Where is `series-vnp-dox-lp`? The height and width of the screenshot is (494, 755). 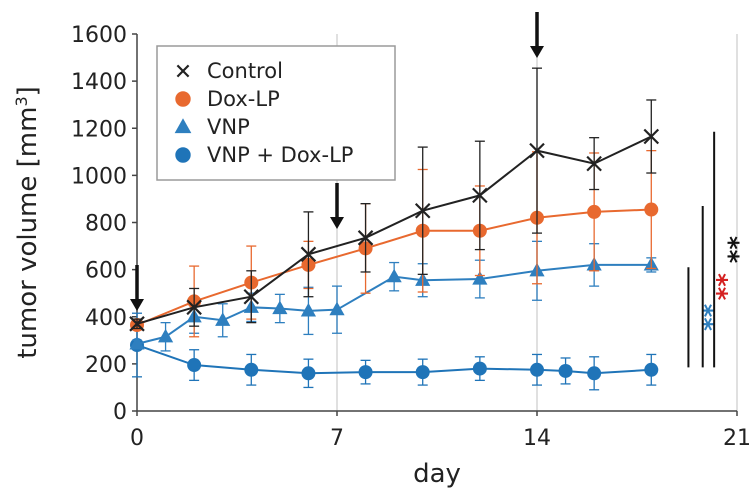
series-vnp-dox-lp is located at coordinates (394, 351).